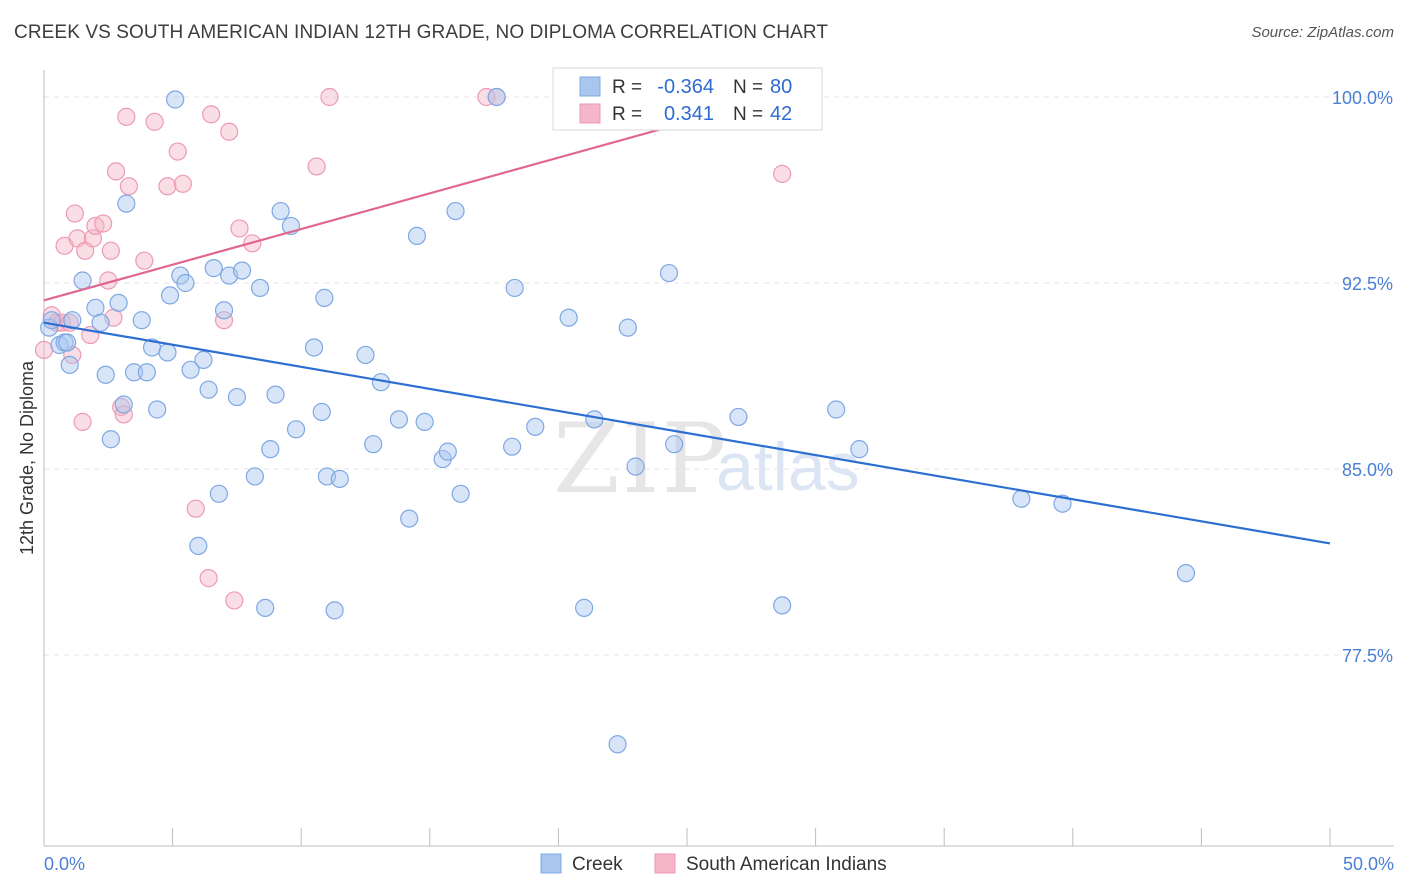  Describe the element at coordinates (786, 864) in the screenshot. I see `bottom-legend-label-sai: South American Indians` at that location.